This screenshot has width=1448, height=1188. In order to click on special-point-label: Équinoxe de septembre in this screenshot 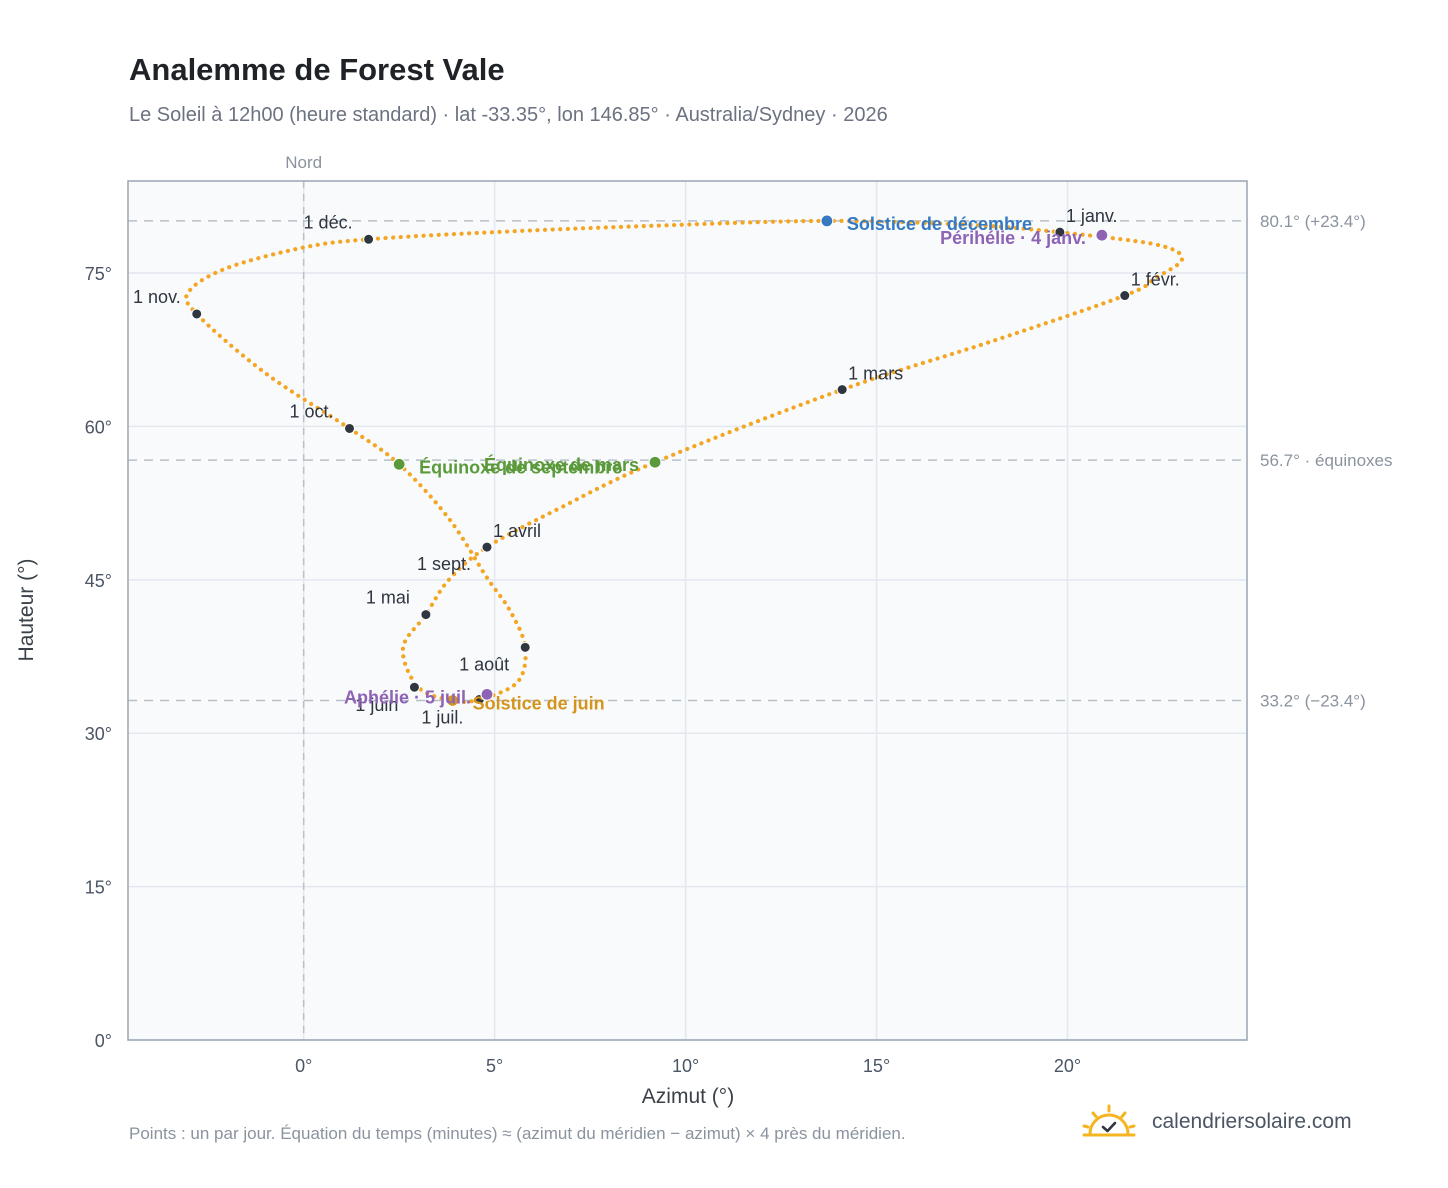, I will do `click(520, 466)`.